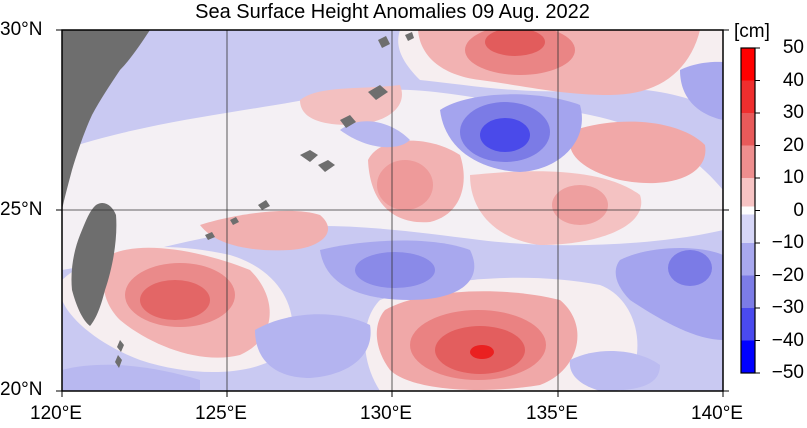  What do you see at coordinates (21, 29) in the screenshot?
I see `lat-tick-label: 30°N` at bounding box center [21, 29].